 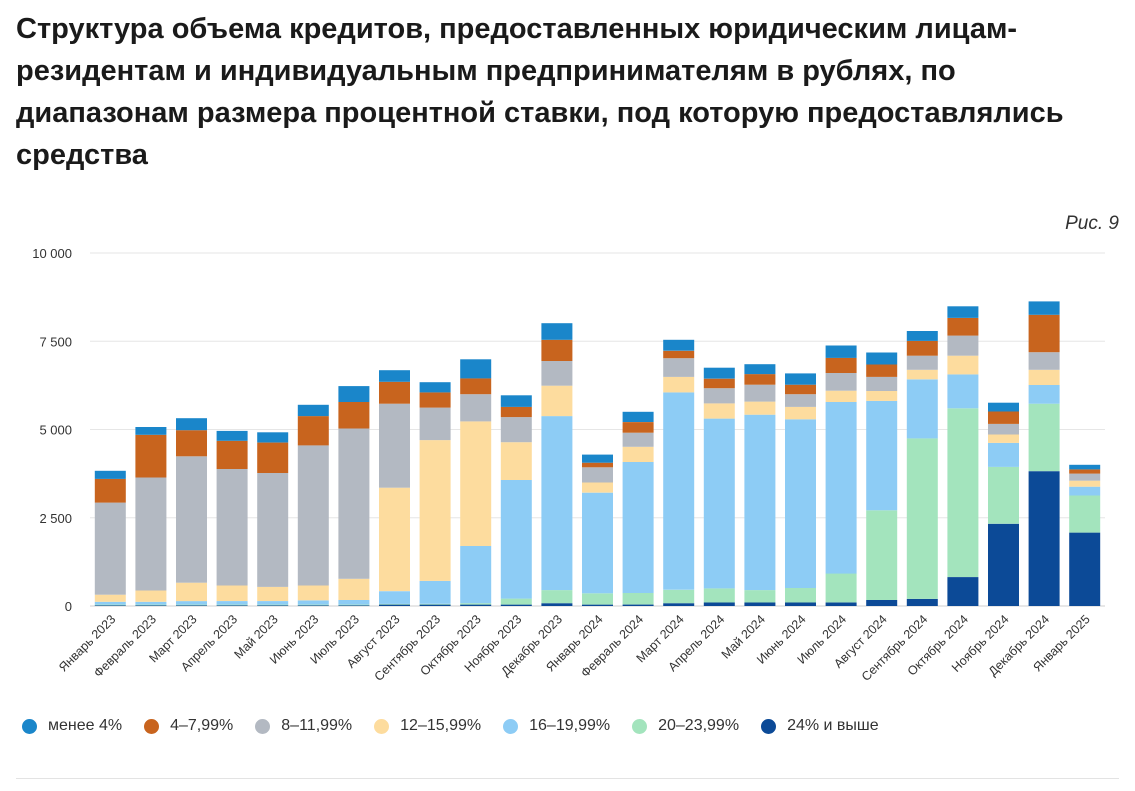 What do you see at coordinates (85, 725) in the screenshot?
I see `legend-label: менее 4%` at bounding box center [85, 725].